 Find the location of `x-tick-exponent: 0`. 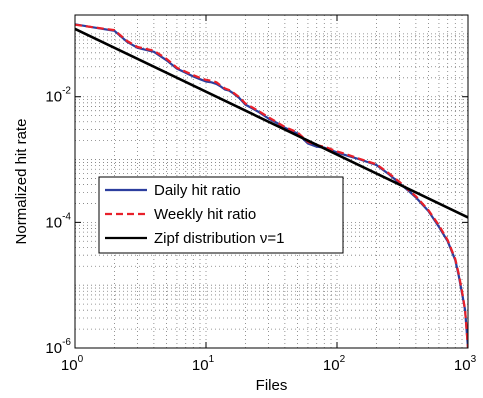

x-tick-exponent: 0 is located at coordinates (81, 359).